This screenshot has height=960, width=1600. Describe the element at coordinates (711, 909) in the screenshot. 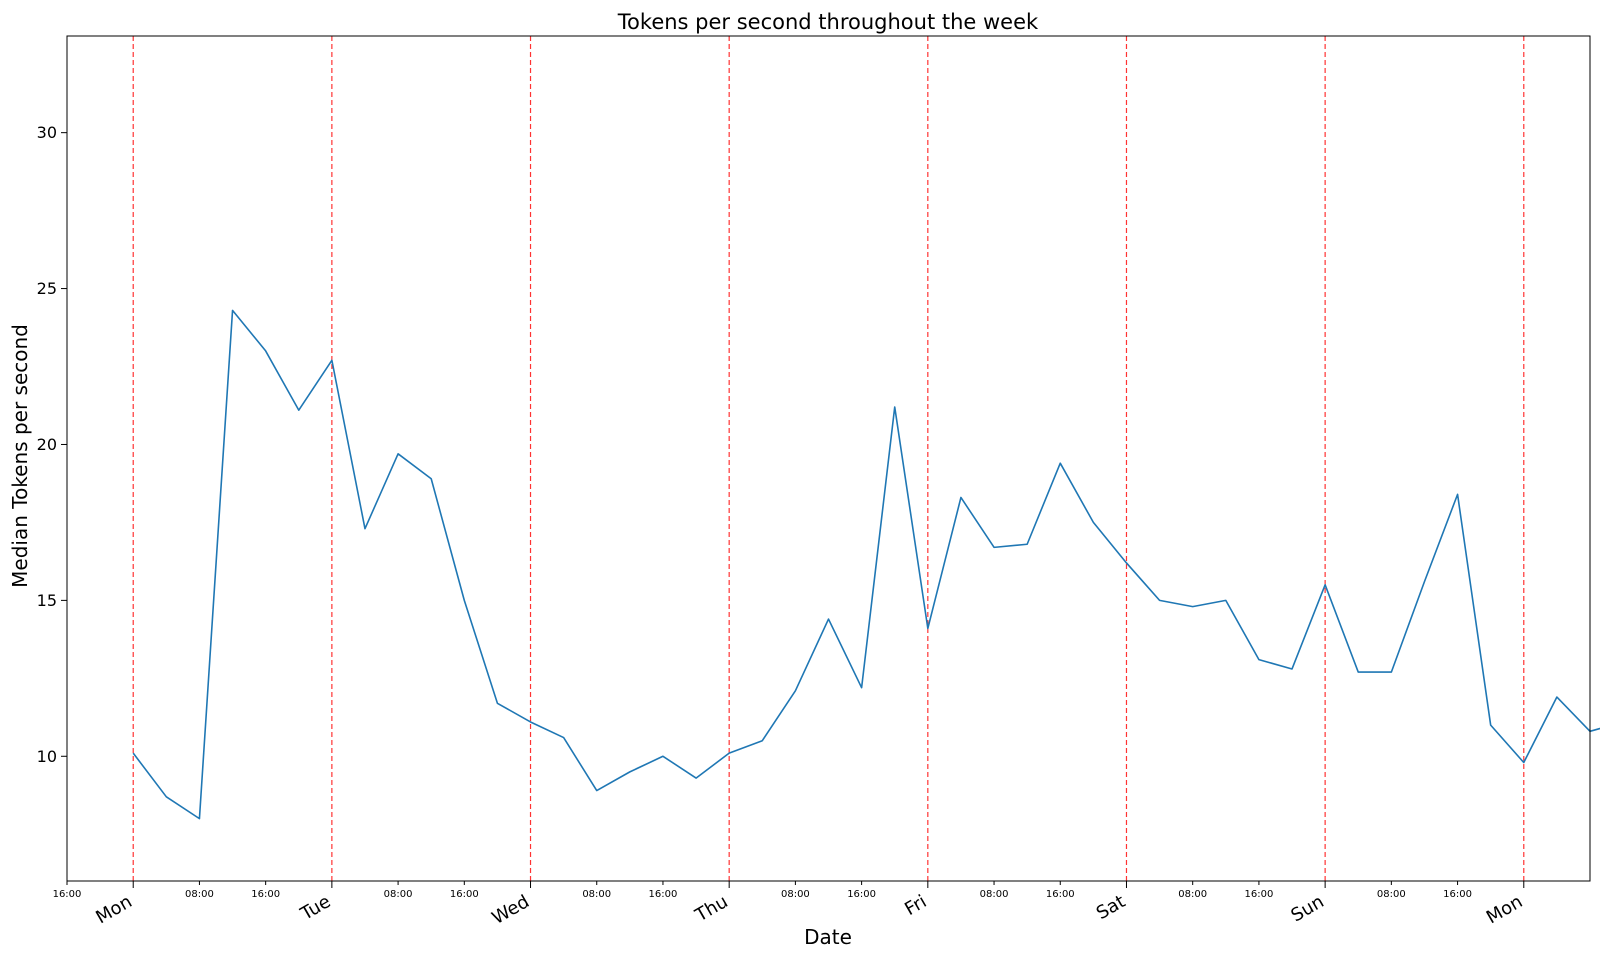

I see `x-day-label: Thu` at that location.